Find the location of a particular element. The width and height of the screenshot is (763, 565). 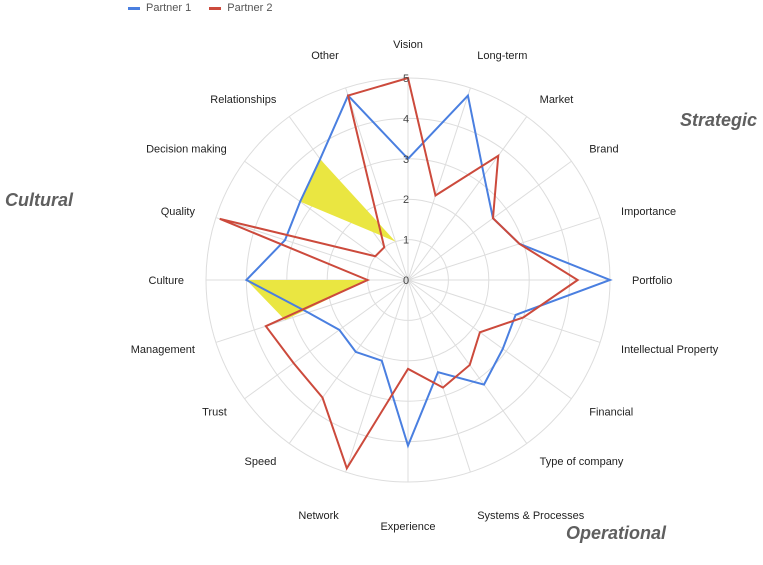

axis-label-speed: Speed is located at coordinates (261, 462).